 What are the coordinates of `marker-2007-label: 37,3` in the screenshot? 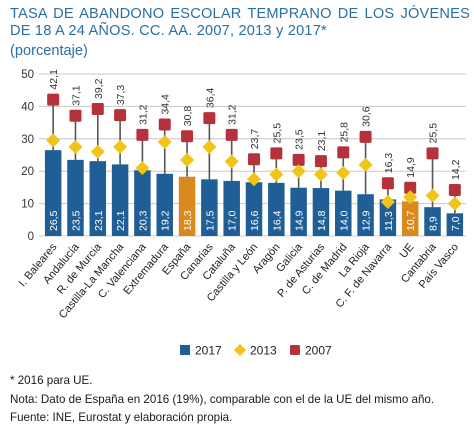 It's located at (121, 95).